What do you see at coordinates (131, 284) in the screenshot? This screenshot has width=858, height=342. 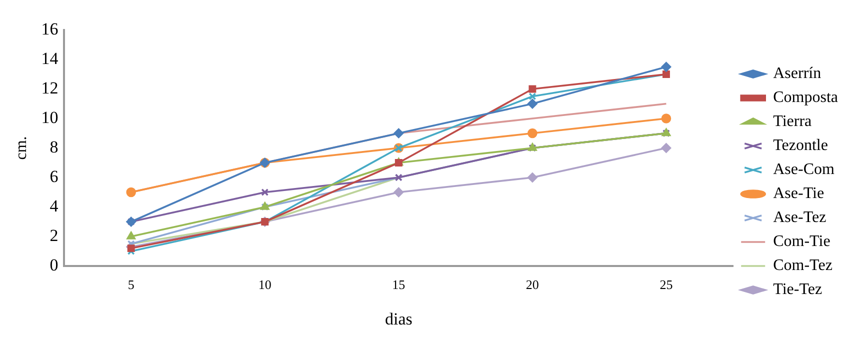 I see `x-tick-label: 5` at bounding box center [131, 284].